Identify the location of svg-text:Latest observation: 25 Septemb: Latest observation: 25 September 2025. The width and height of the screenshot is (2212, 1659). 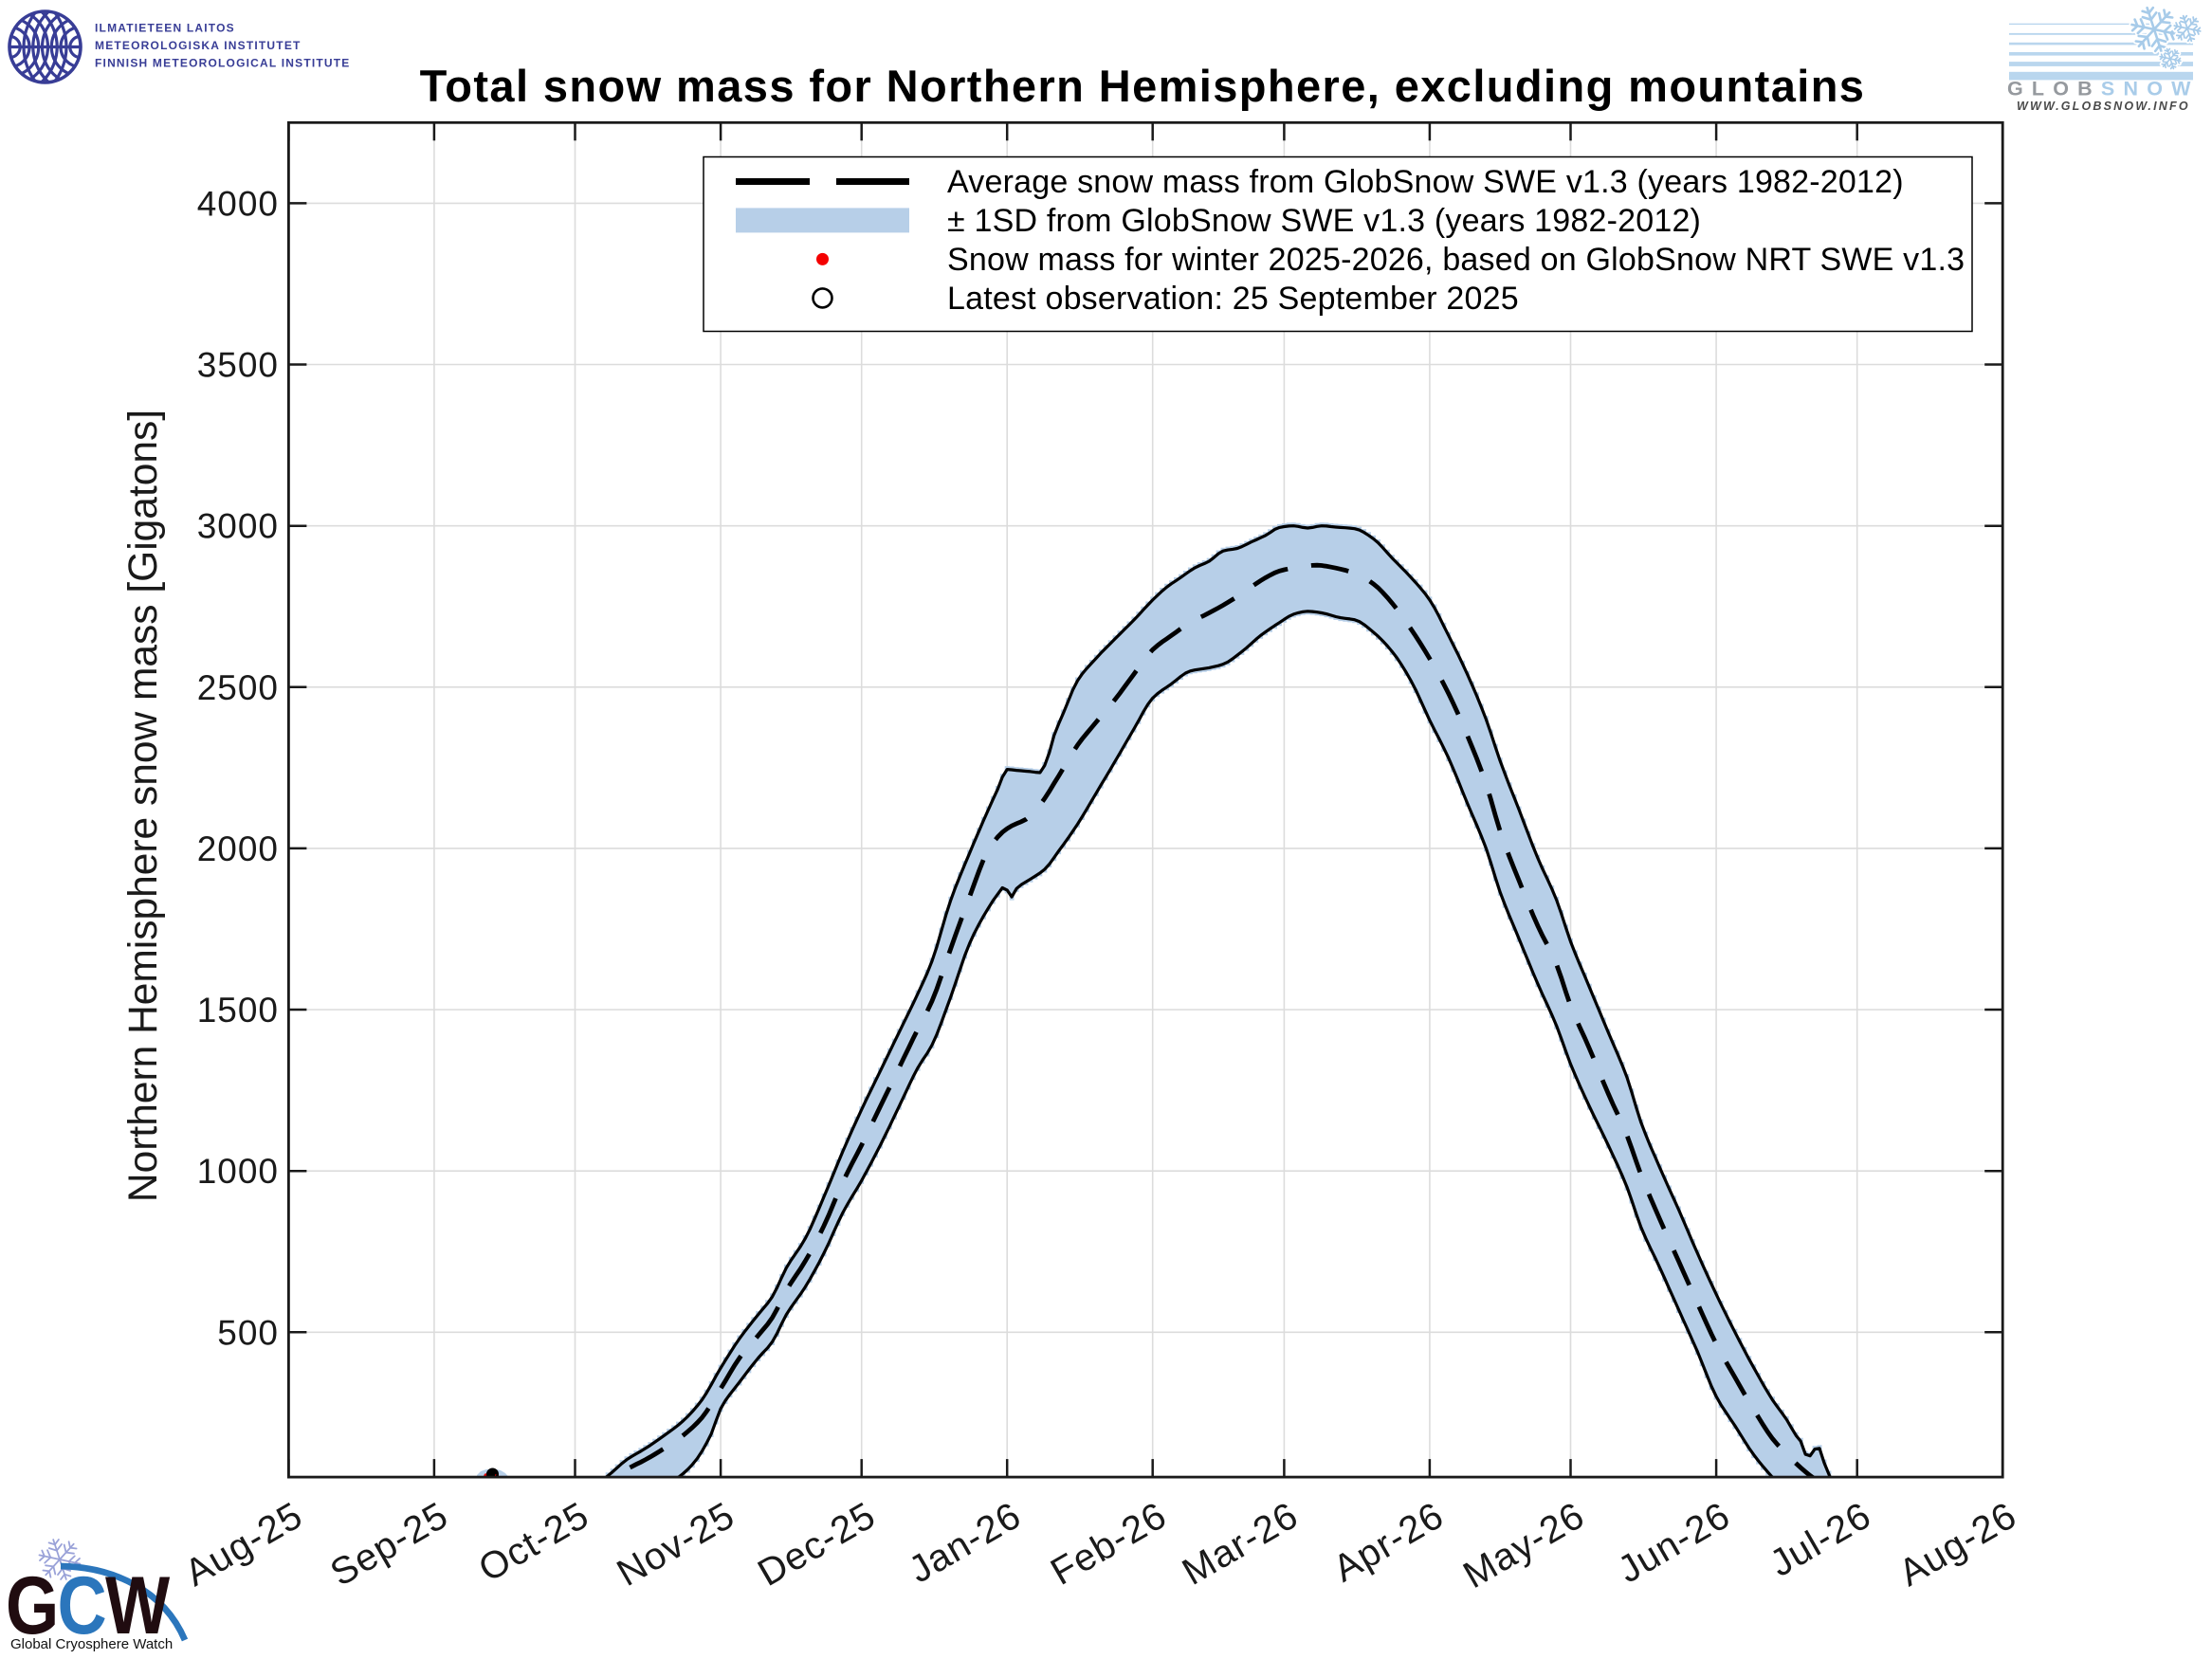
(1233, 299).